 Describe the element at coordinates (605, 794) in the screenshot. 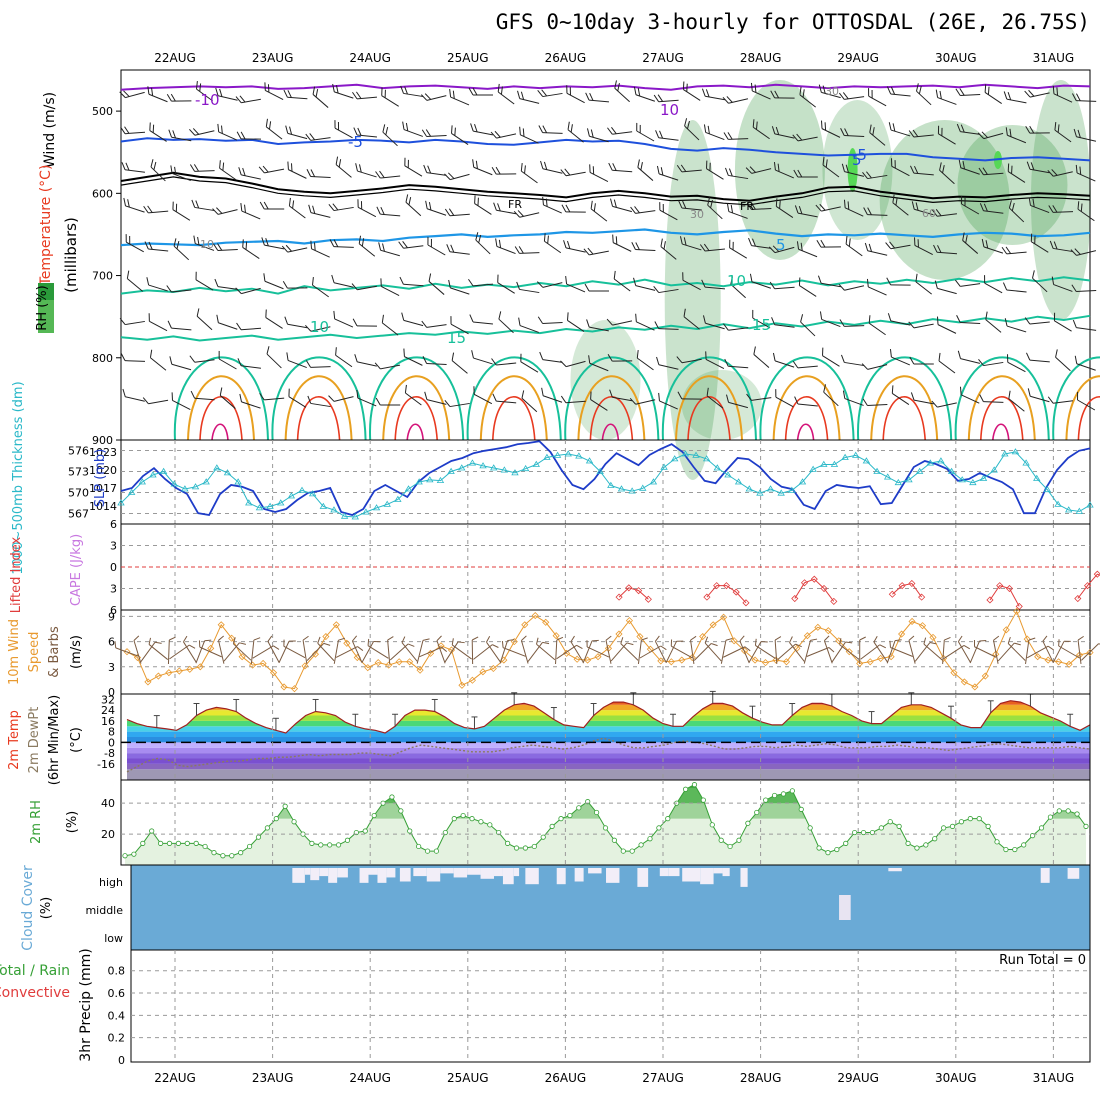

I see `rh-band` at that location.